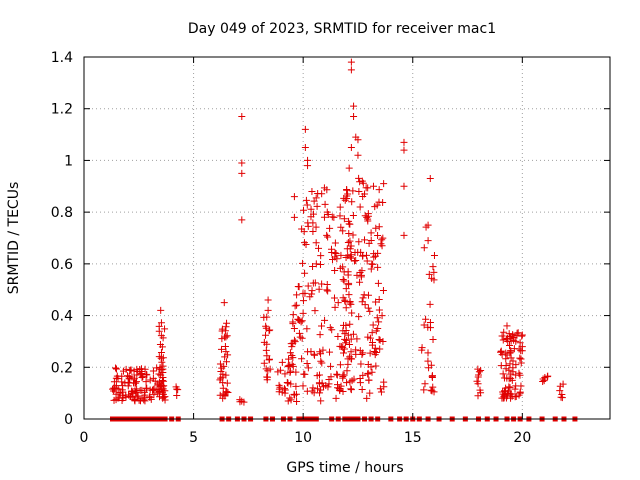  What do you see at coordinates (62, 265) in the screenshot?
I see `y-tick-label: 0.6` at bounding box center [62, 265].